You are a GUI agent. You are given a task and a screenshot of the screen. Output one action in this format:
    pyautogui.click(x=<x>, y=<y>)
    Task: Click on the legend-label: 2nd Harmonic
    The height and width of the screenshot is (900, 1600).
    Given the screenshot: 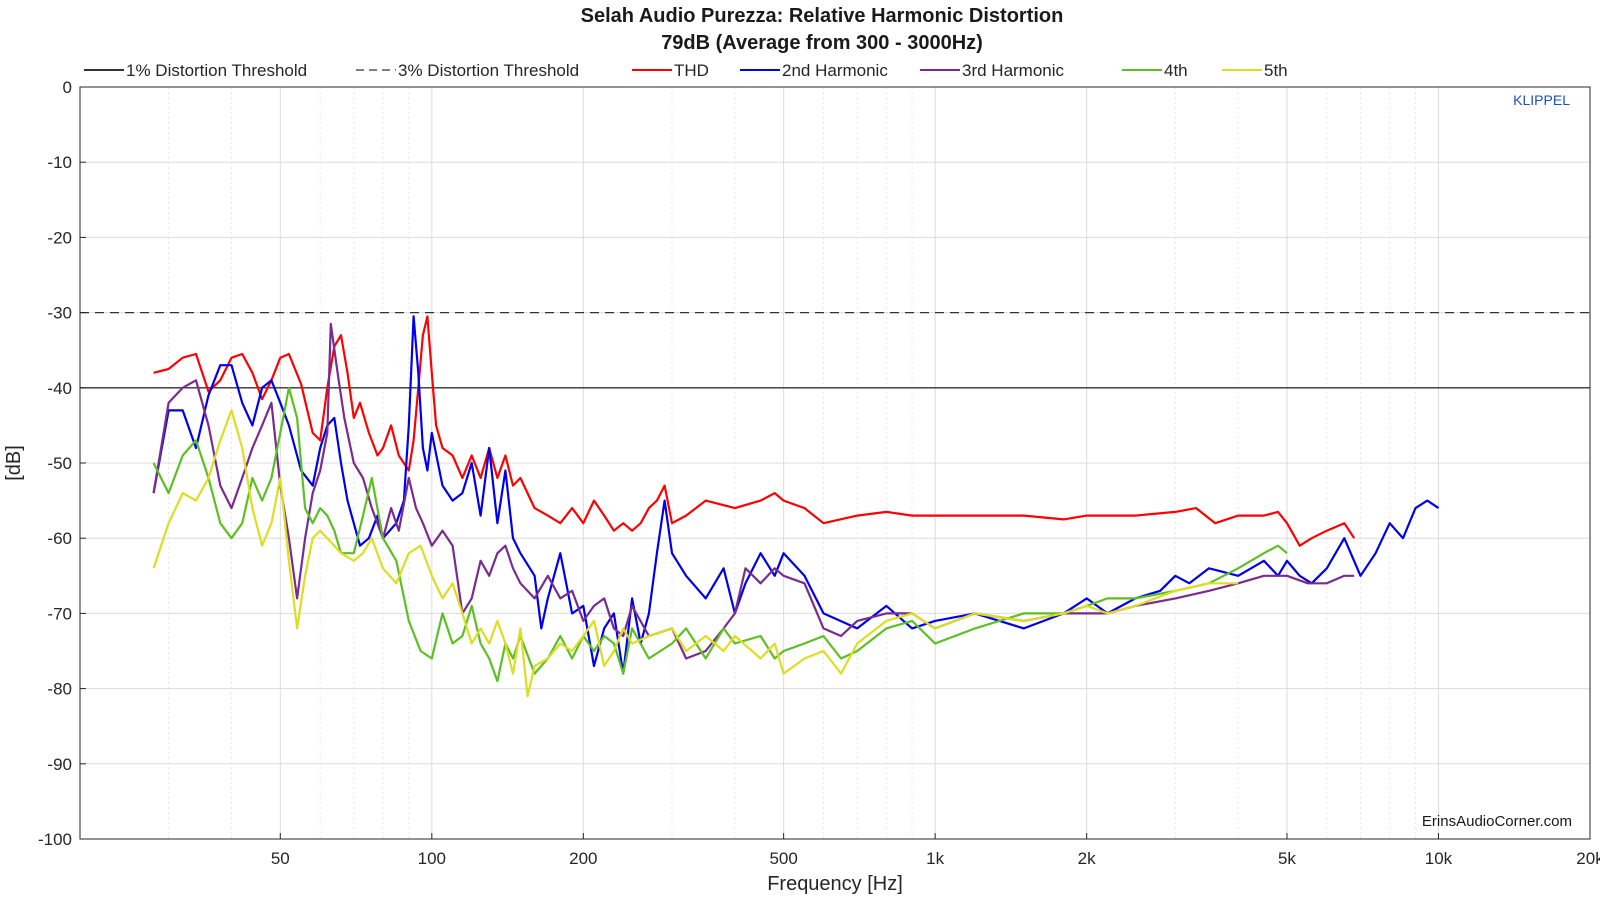 What is the action you would take?
    pyautogui.click(x=835, y=70)
    